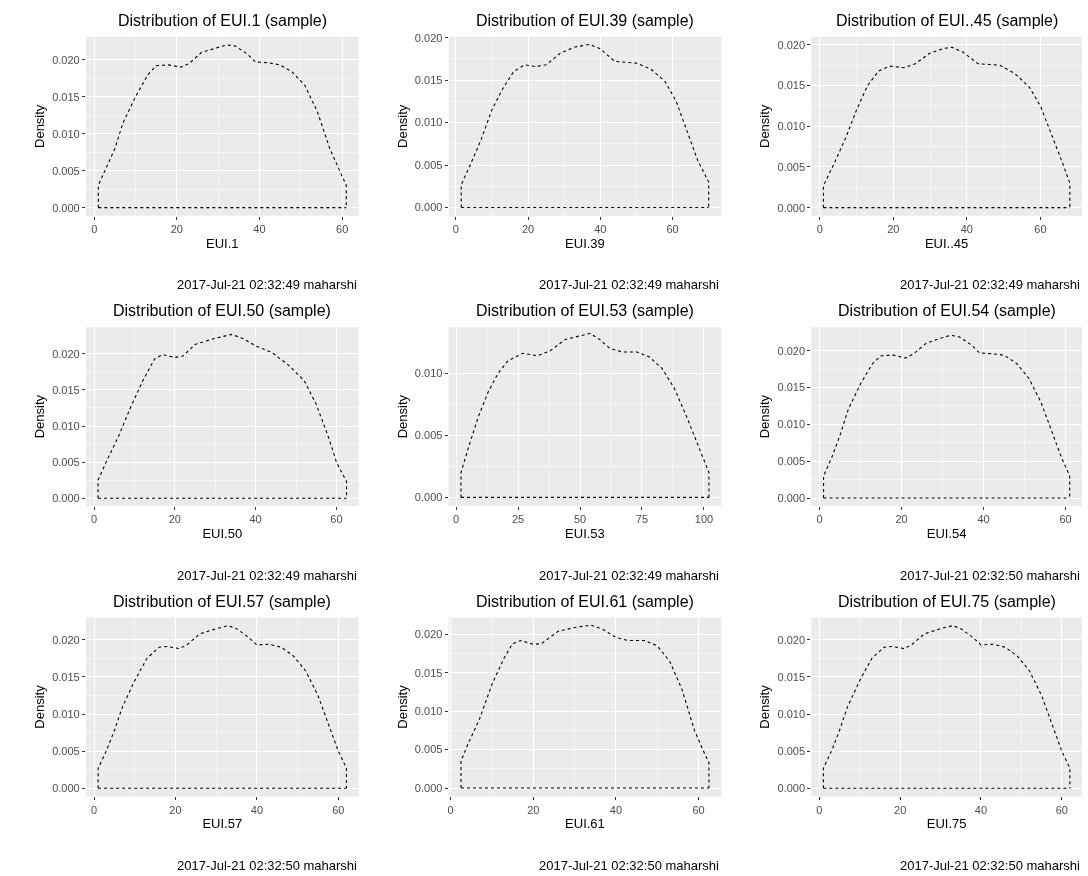  What do you see at coordinates (585, 243) in the screenshot?
I see `x-axis-title: EUI.39` at bounding box center [585, 243].